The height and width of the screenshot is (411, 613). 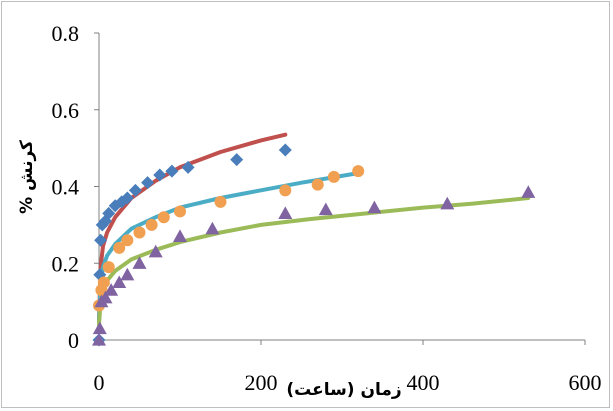 I want to click on y-tick-label: 0.8, so click(x=66, y=33).